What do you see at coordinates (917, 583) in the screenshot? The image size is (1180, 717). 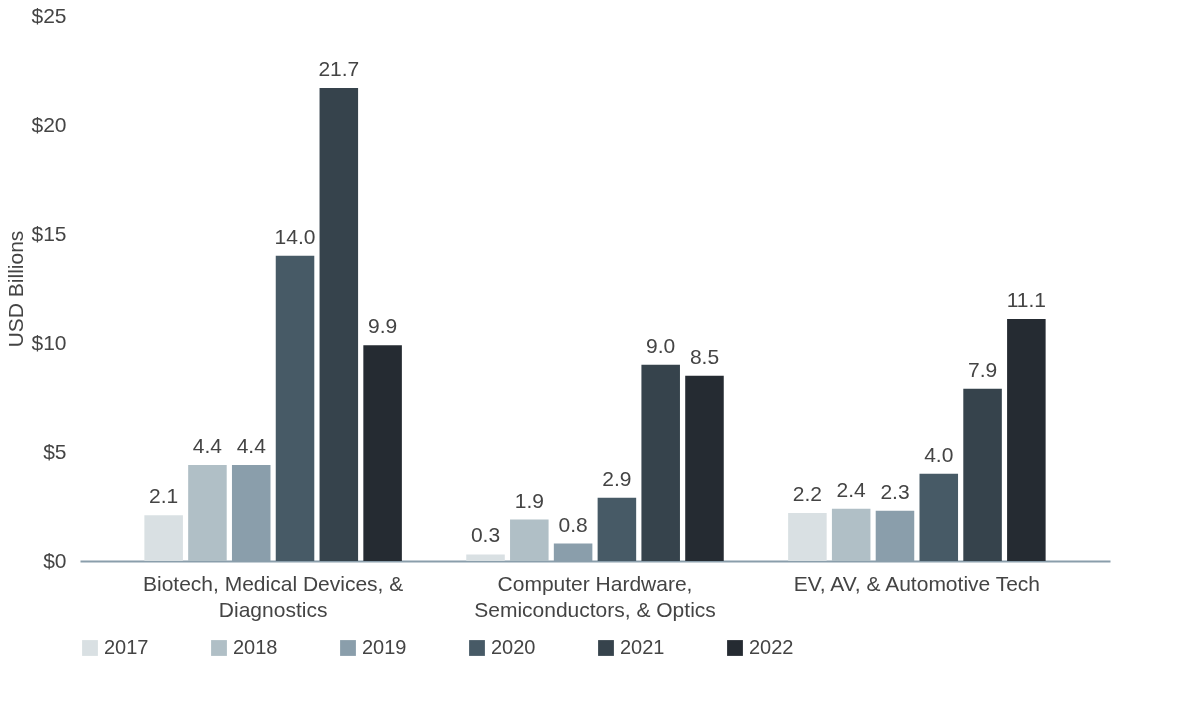 I see `x-tick-label: EV, AV, & Automotive Tech` at bounding box center [917, 583].